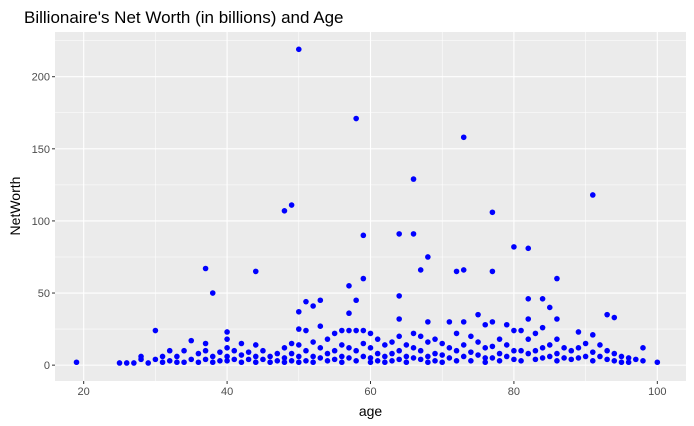  Describe the element at coordinates (657, 392) in the screenshot. I see `x-tick-label: 100` at that location.